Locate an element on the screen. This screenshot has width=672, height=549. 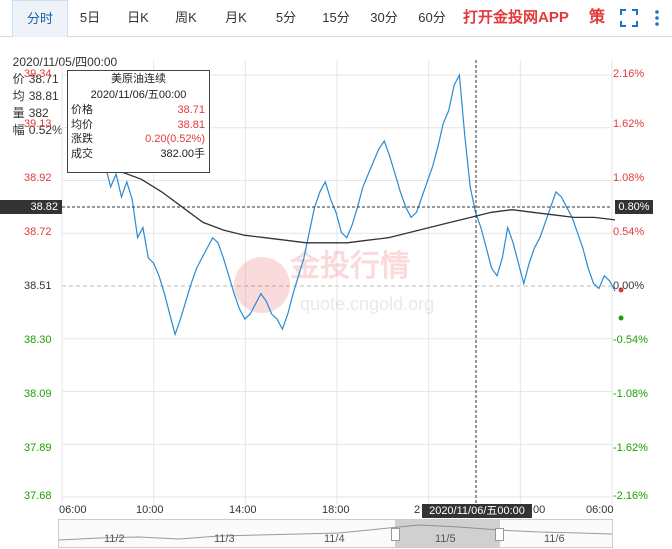
info-vol-label: 量 is located at coordinates (18, 113).